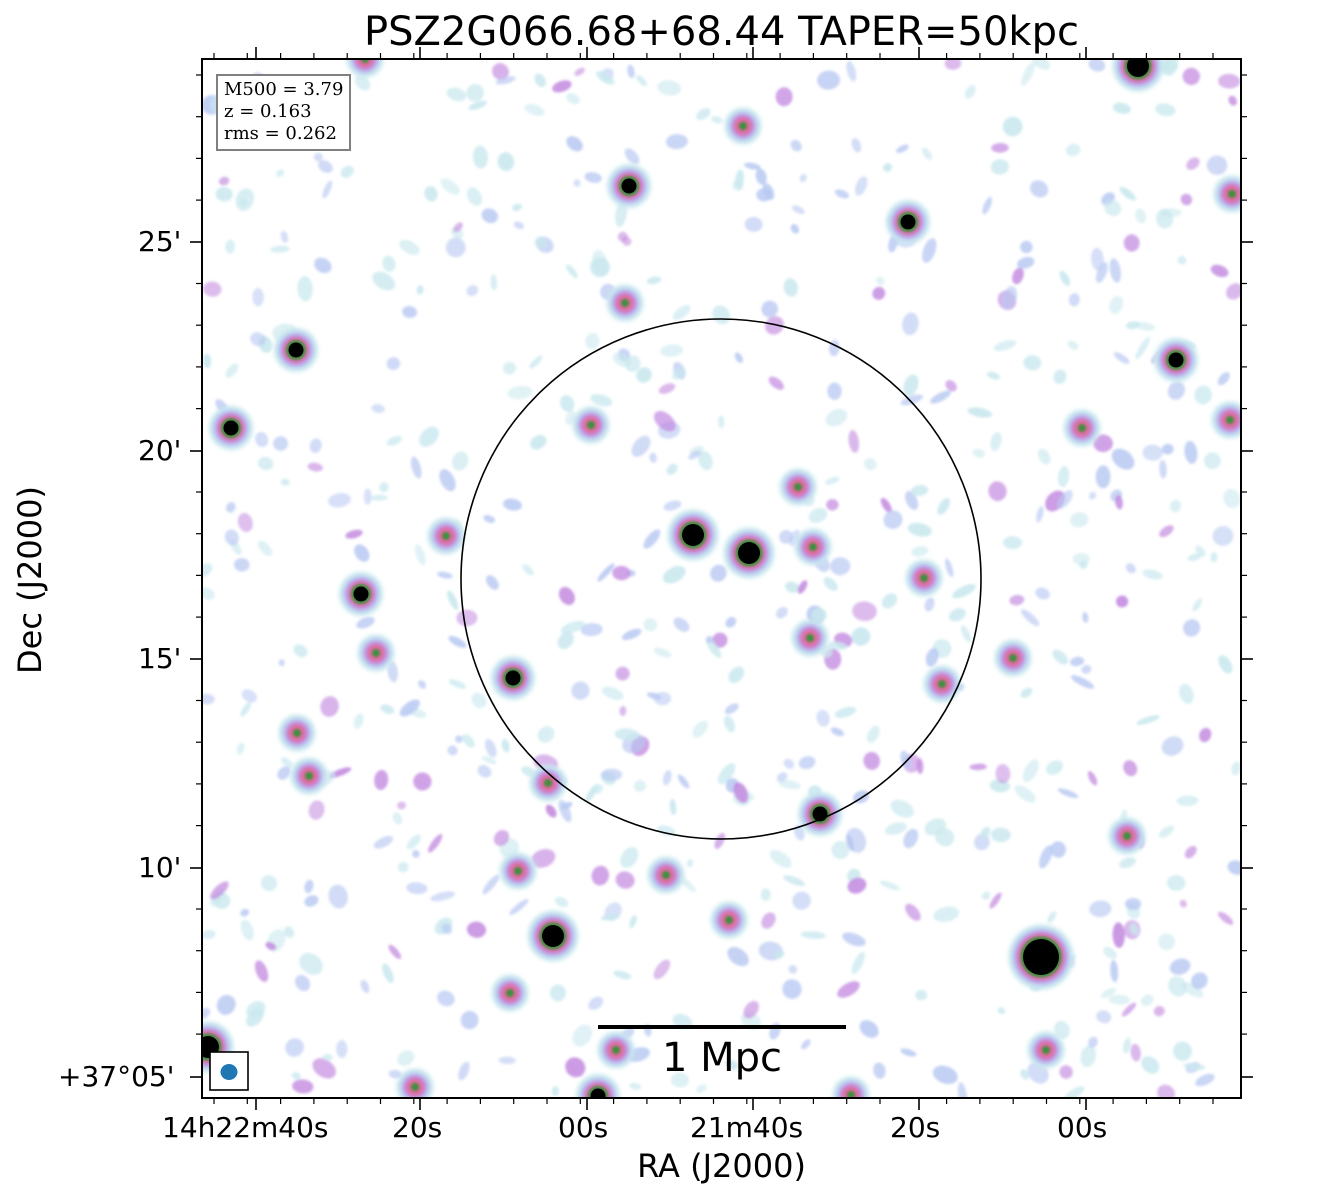 The image size is (1321, 1204). What do you see at coordinates (160, 658) in the screenshot?
I see `y-tick-label: 15'` at bounding box center [160, 658].